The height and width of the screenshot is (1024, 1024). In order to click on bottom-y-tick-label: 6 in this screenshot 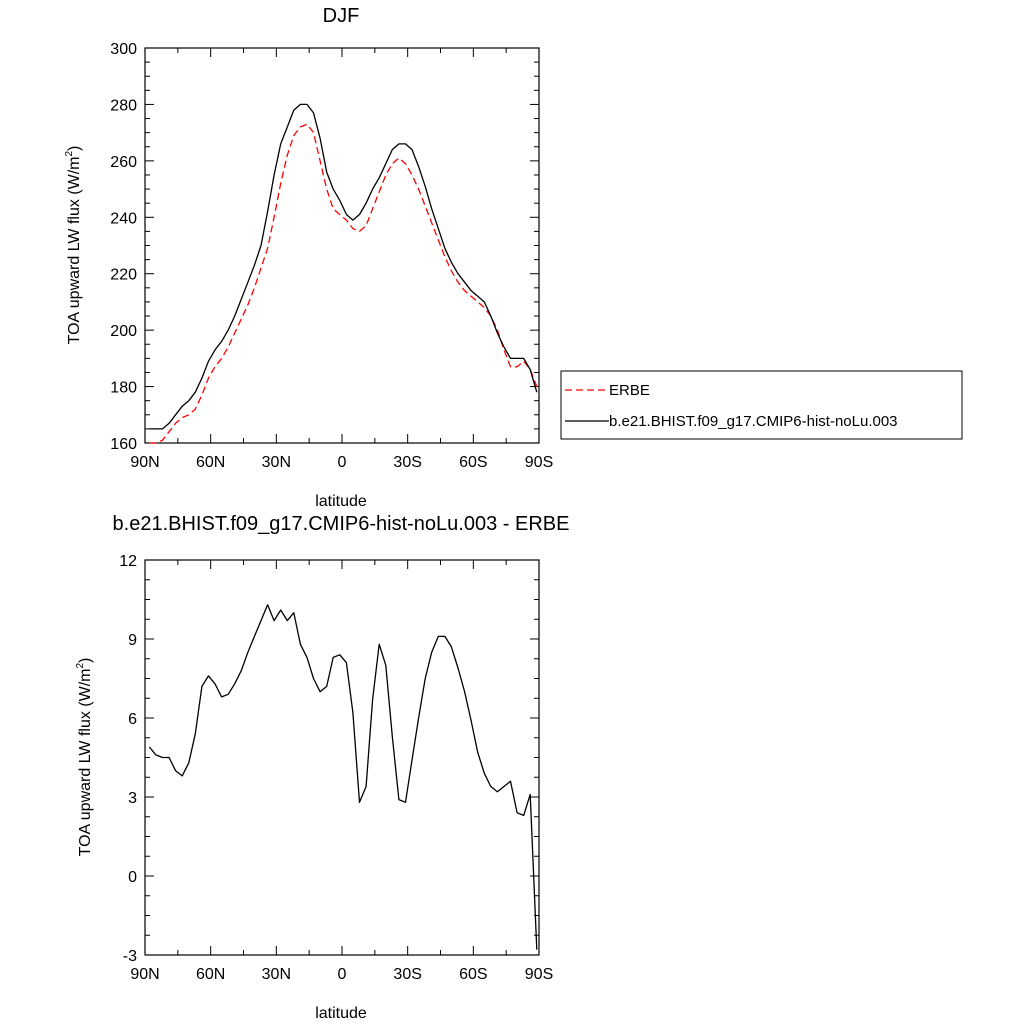, I will do `click(132, 719)`.